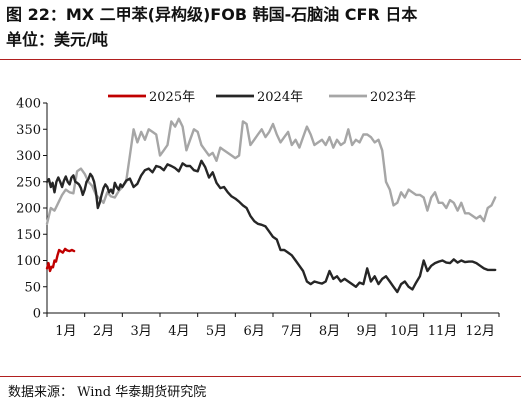  I want to click on y-tick-label: 350, so click(28, 130).